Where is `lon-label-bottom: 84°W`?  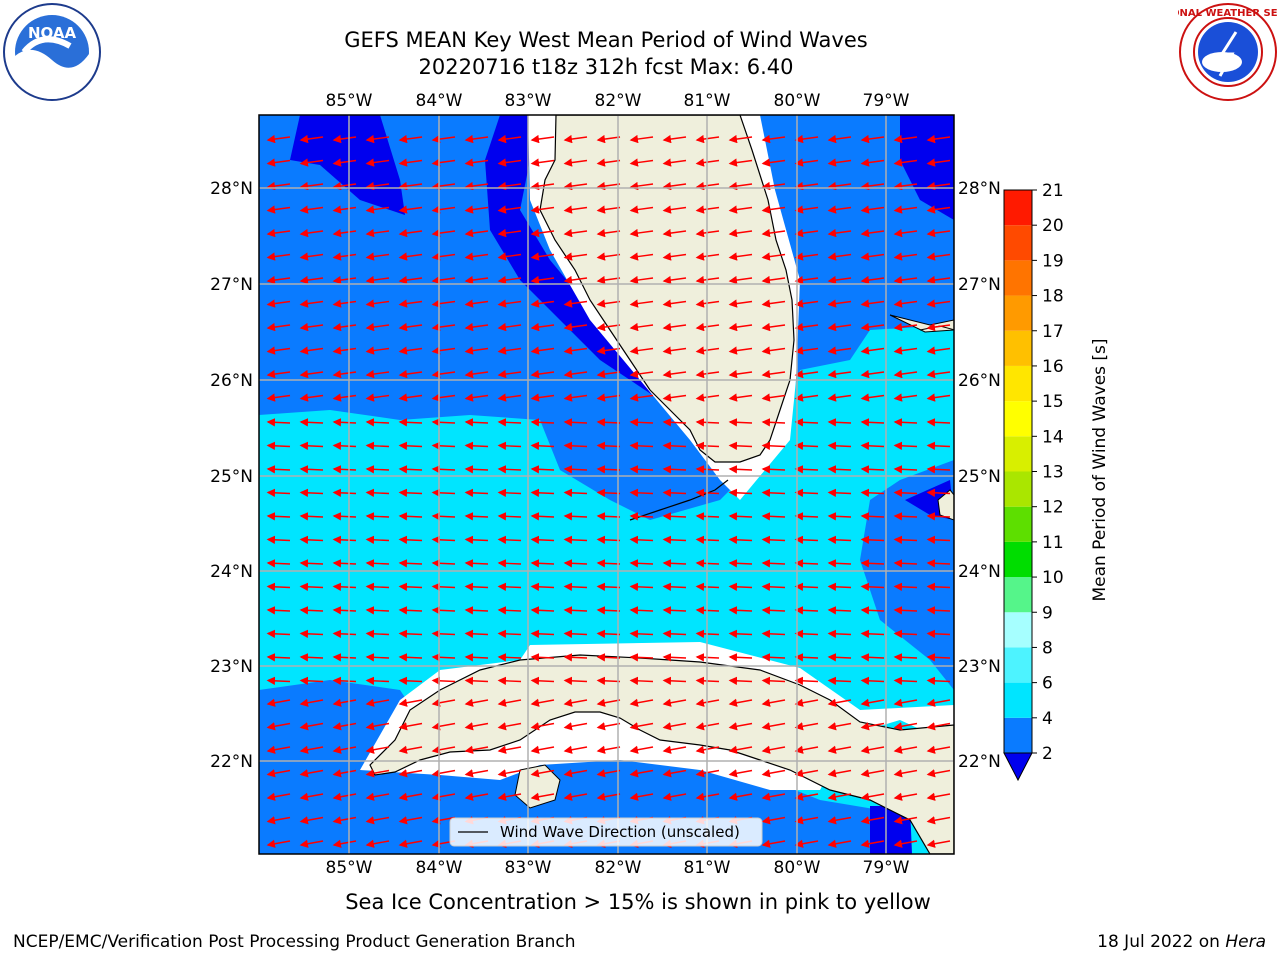 lon-label-bottom: 84°W is located at coordinates (439, 868).